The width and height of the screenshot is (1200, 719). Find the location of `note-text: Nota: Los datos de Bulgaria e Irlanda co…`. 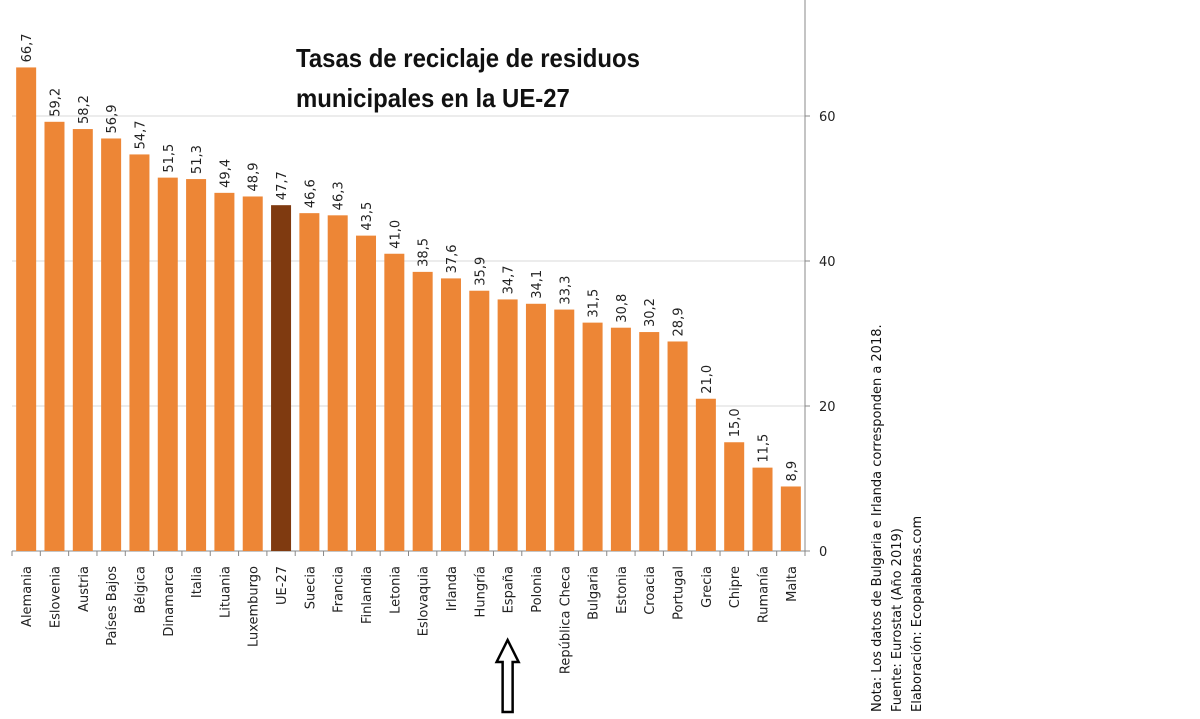

note-text: Nota: Los datos de Bulgaria e Irlanda co… is located at coordinates (877, 518).